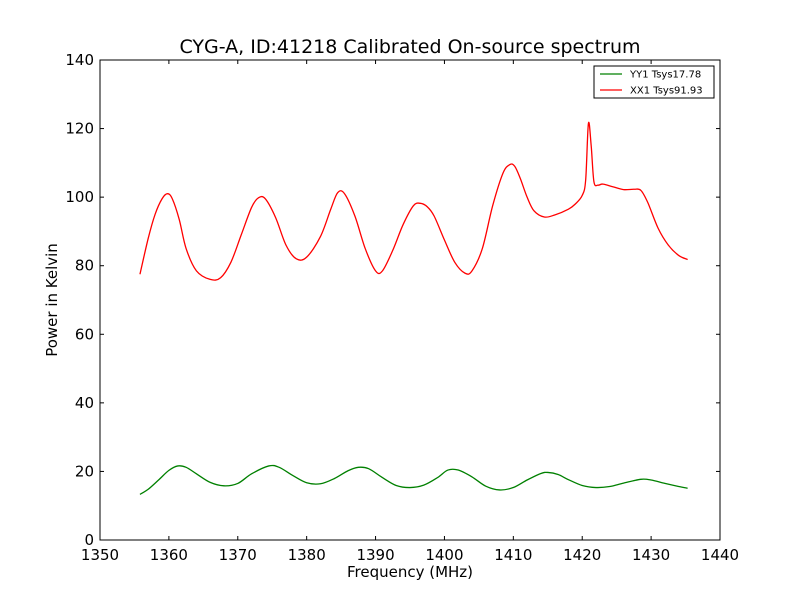 This screenshot has width=800, height=605. I want to click on x-tick-label: 1400, so click(444, 555).